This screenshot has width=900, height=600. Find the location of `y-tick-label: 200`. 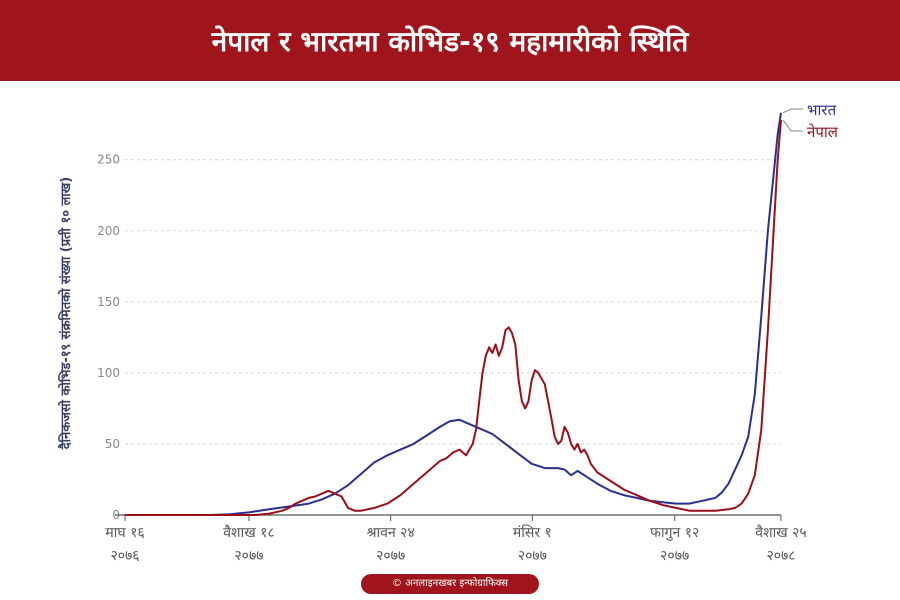

y-tick-label: 200 is located at coordinates (108, 231).